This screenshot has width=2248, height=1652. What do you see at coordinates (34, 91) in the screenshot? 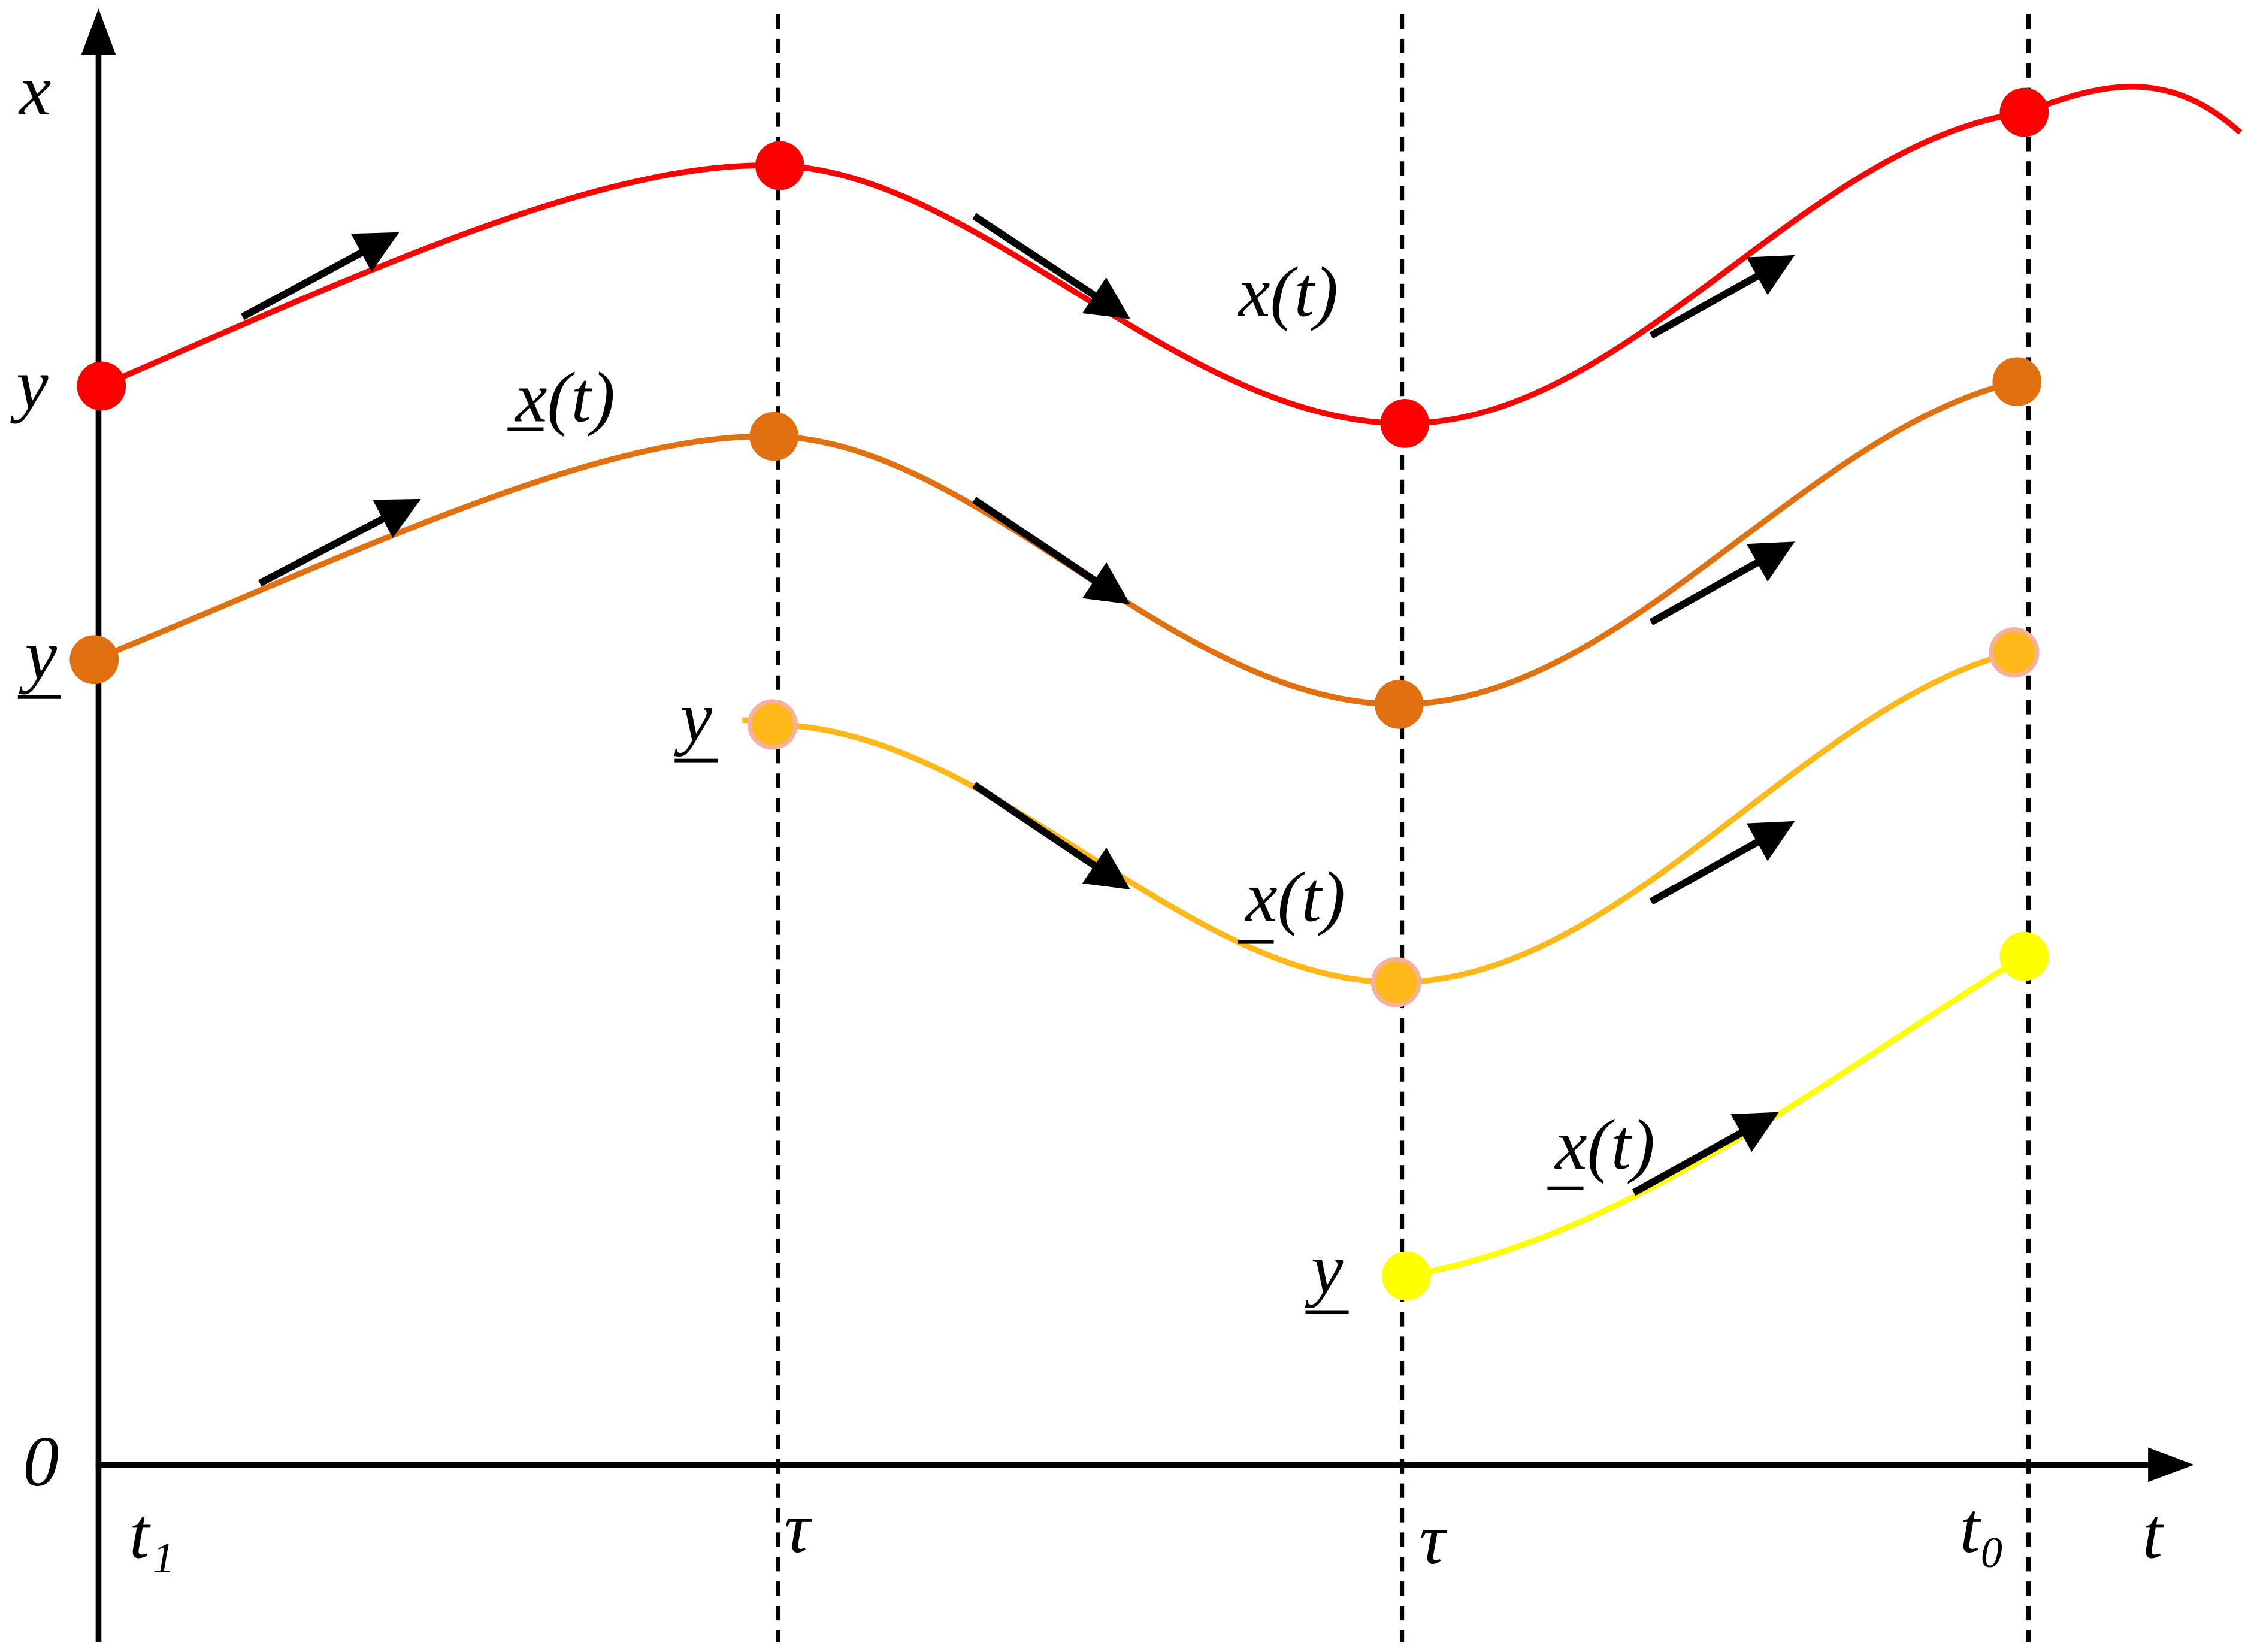
I see `vertical-axis-label: x` at bounding box center [34, 91].